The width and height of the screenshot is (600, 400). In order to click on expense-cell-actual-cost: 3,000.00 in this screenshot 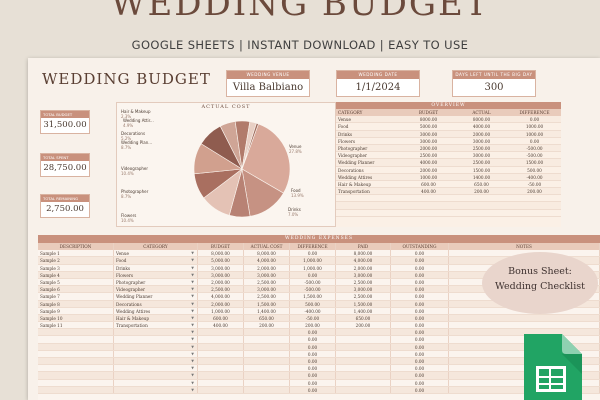, I will do `click(267, 289)`.